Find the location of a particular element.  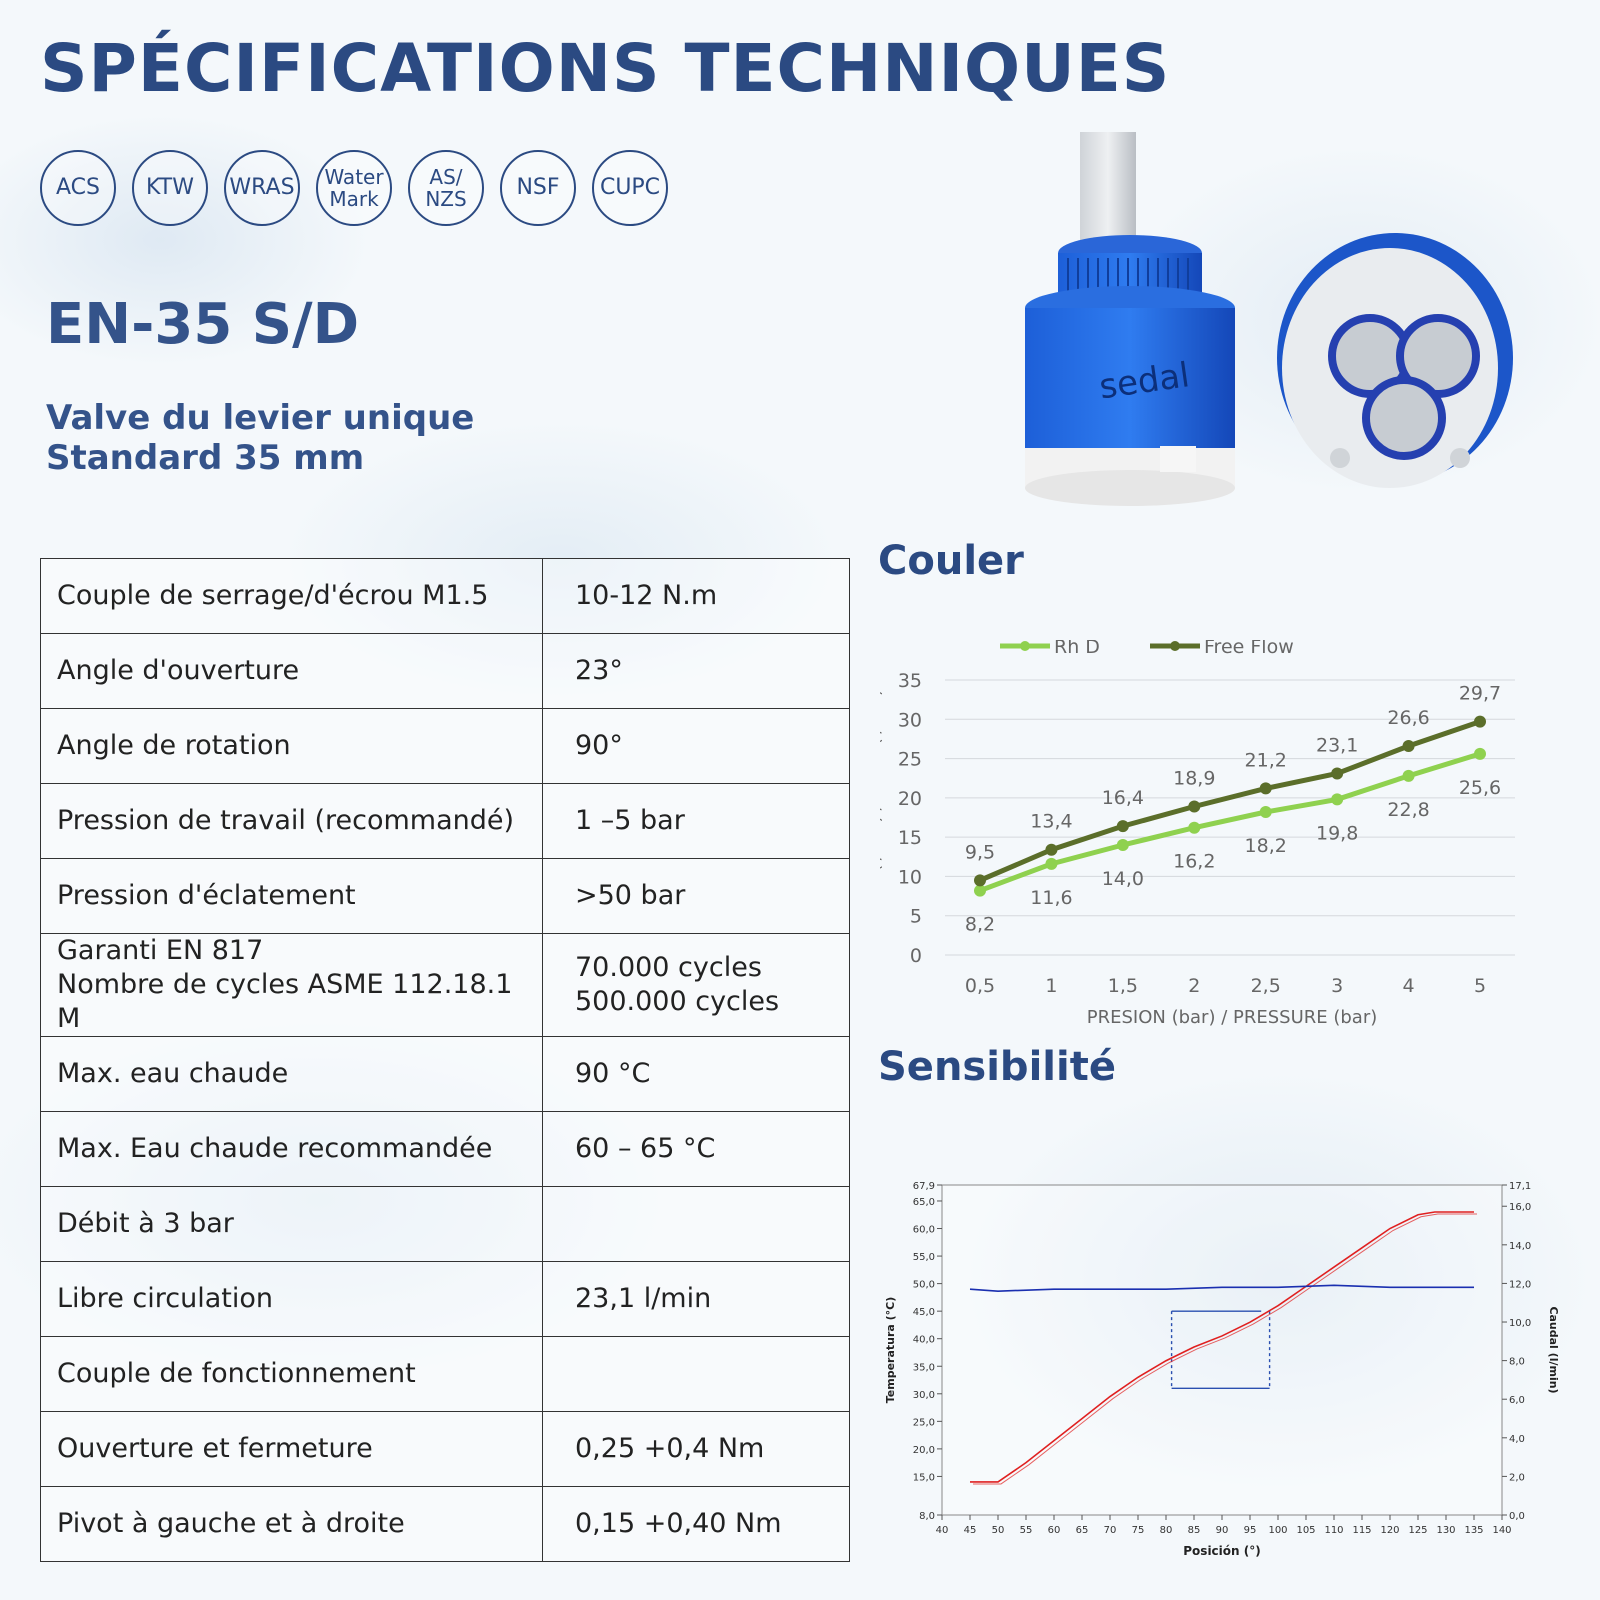

spec-row: Max. Eau chaude recommandée 60 – 65 °C is located at coordinates (445, 1149).